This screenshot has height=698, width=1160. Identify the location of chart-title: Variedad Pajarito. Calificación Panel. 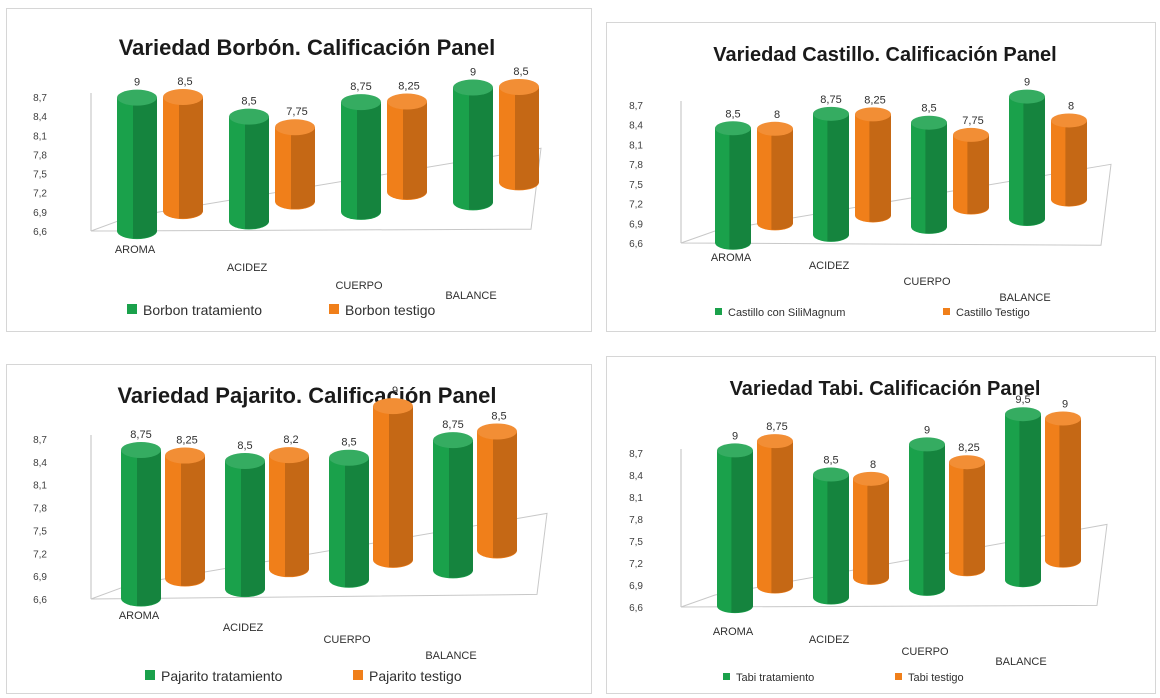
(306, 395).